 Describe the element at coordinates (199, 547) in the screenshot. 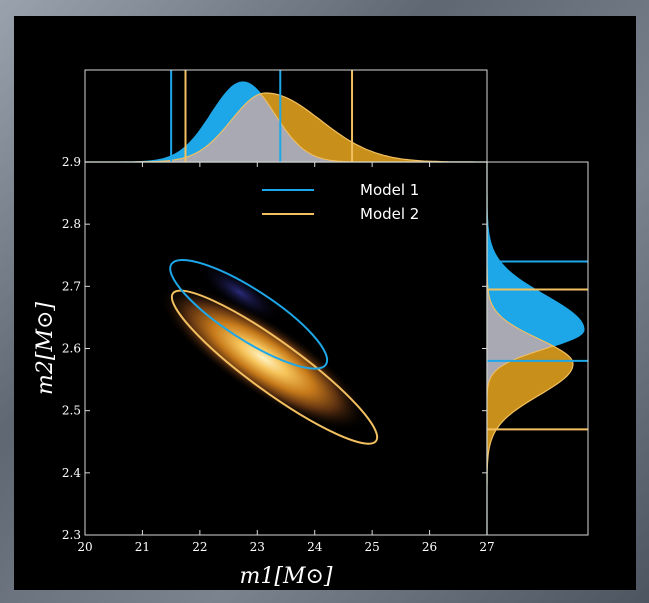

I see `x-tick-label: 22` at that location.